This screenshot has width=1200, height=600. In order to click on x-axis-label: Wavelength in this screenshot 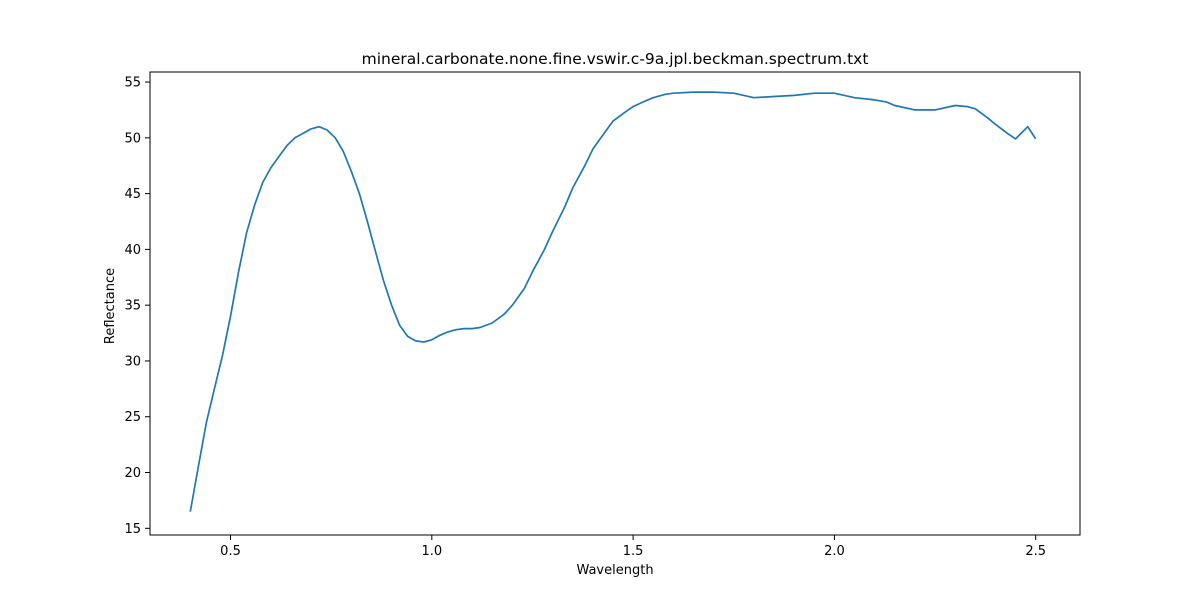, I will do `click(614, 570)`.